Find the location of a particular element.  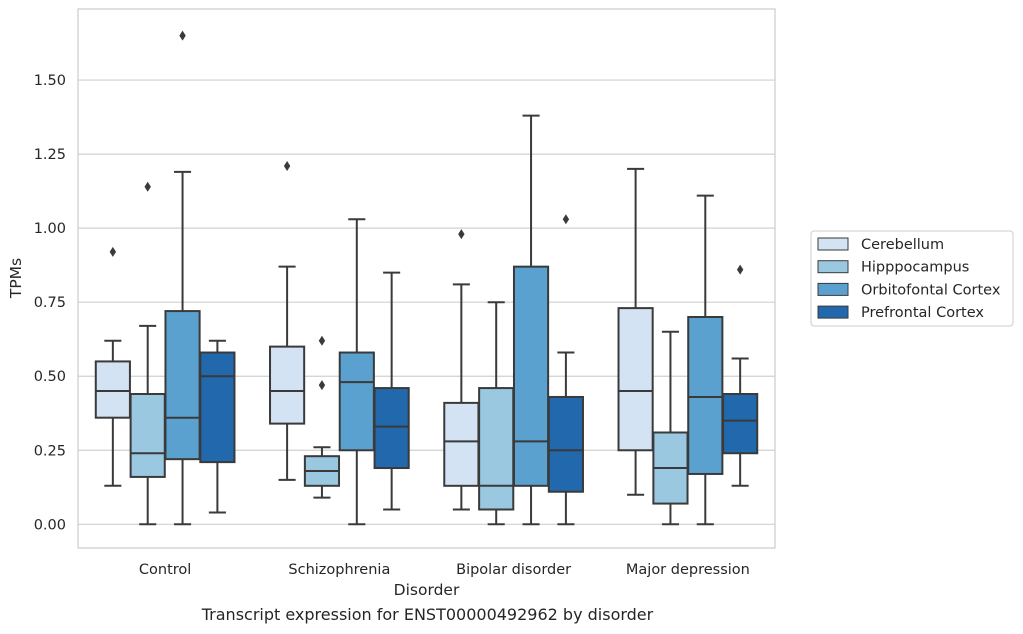

legend-frame is located at coordinates (912, 278).